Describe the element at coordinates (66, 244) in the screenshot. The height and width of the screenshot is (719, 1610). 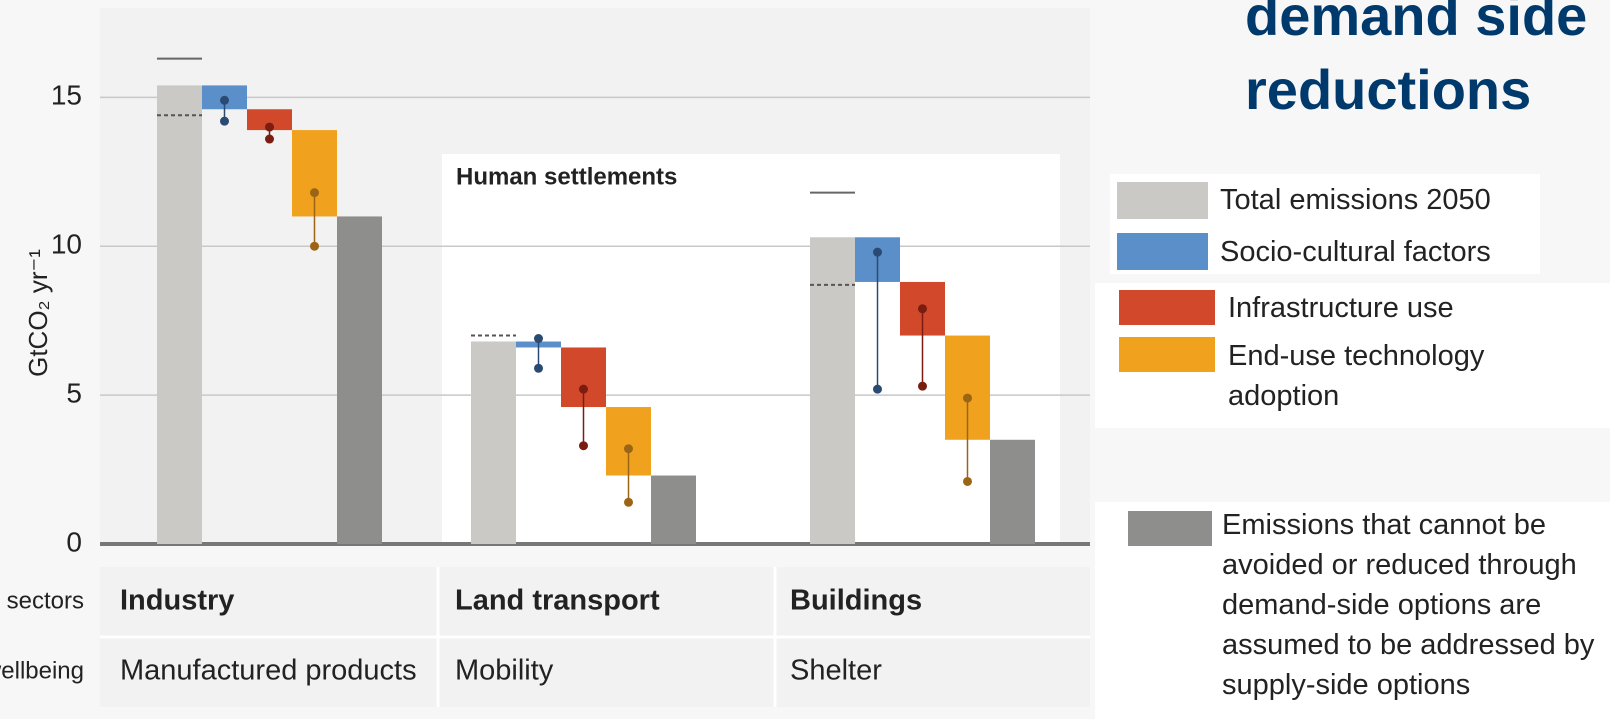
I see `y-tick-label: 10` at that location.